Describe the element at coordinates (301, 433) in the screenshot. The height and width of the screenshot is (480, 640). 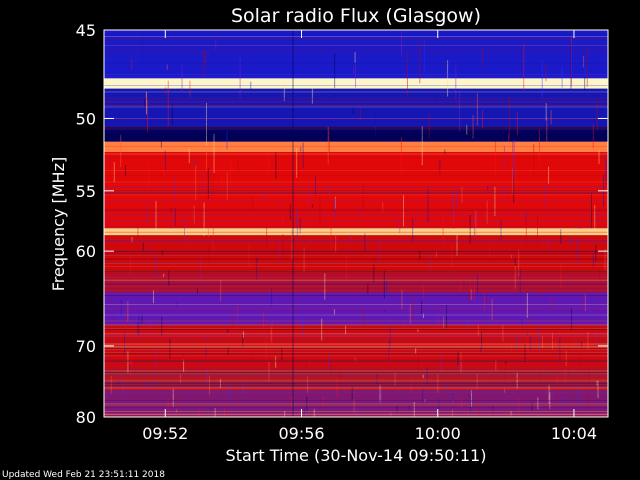
I see `x-tick-label: 09:56` at that location.